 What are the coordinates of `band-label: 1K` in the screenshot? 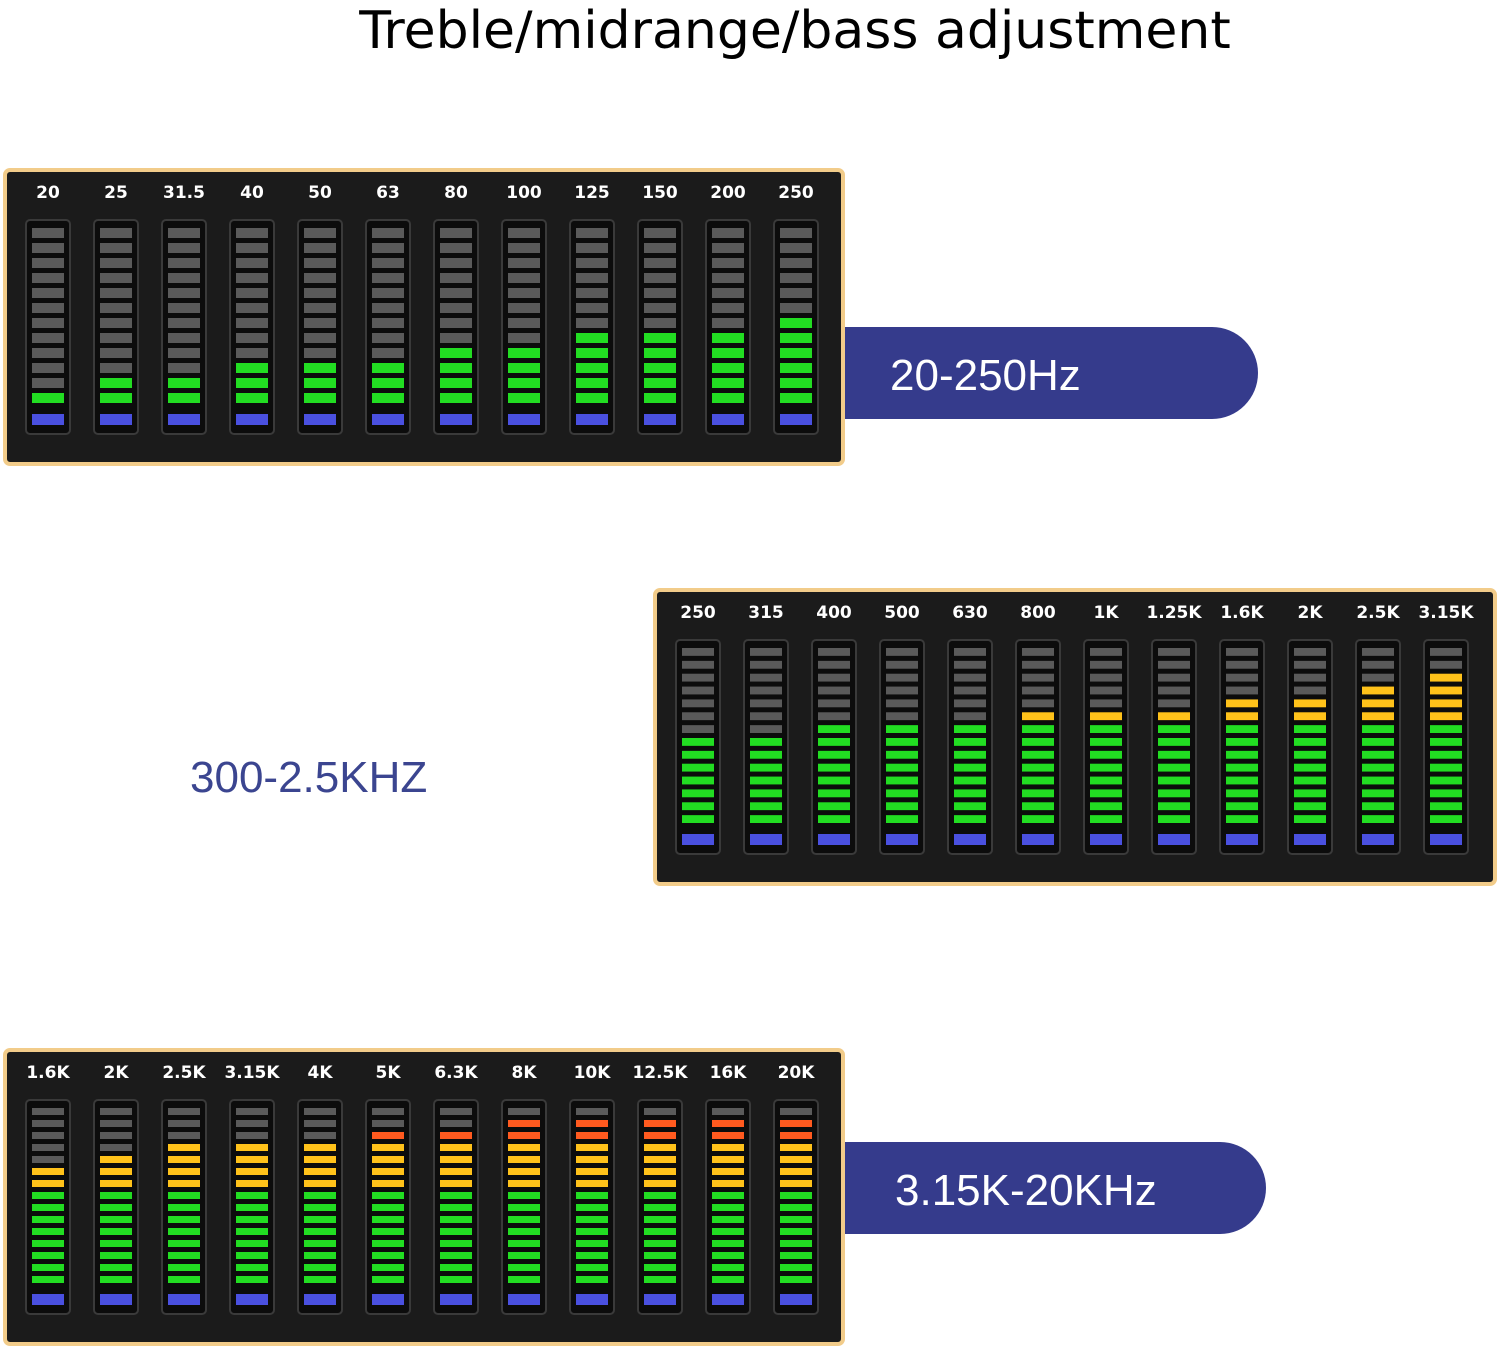 It's located at (1106, 613).